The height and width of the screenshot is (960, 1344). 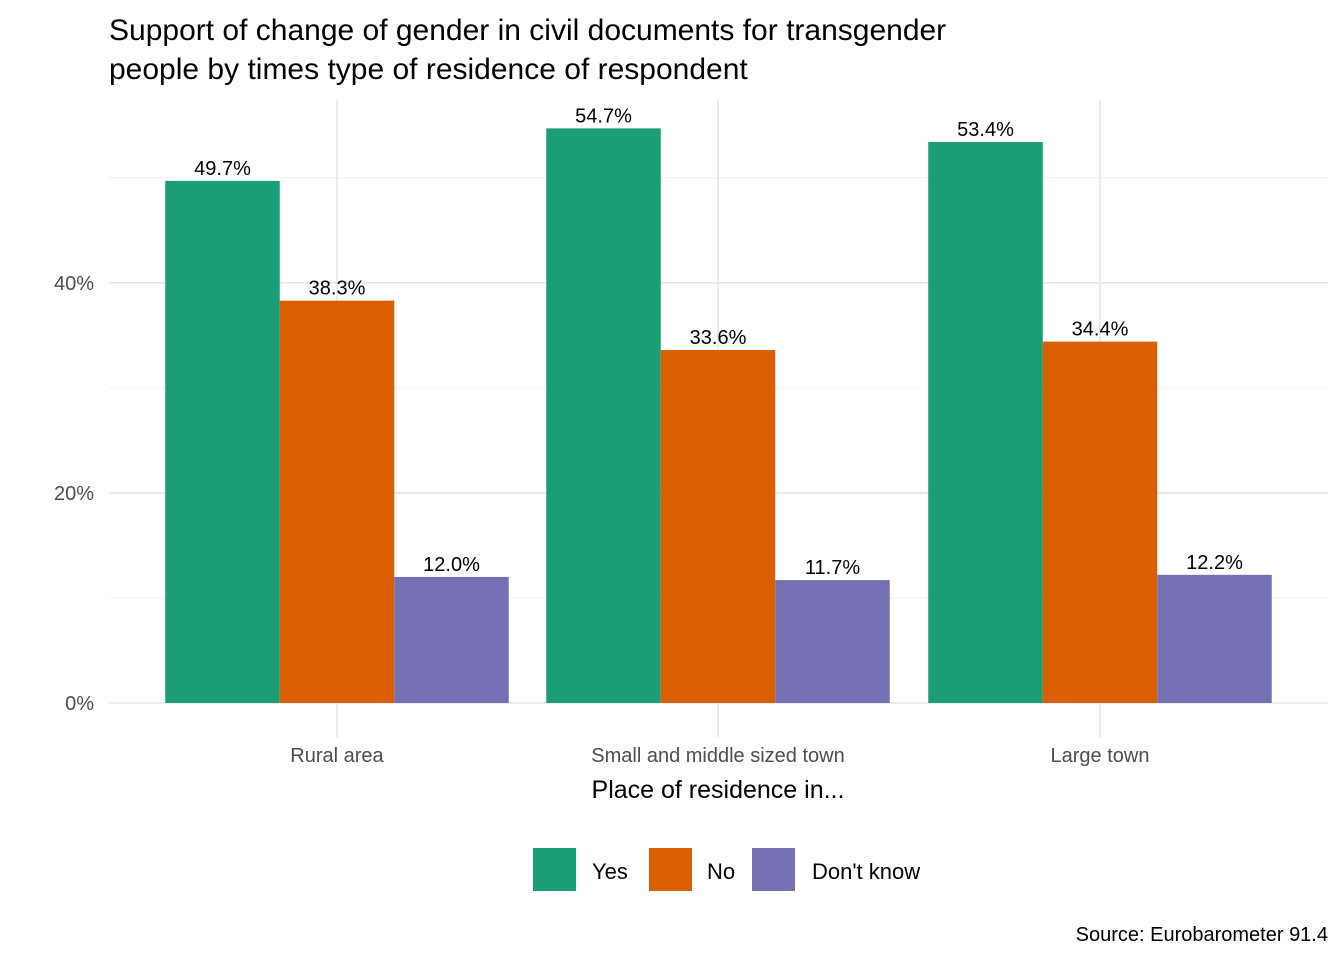 What do you see at coordinates (1100, 330) in the screenshot?
I see `bar-value-label: 34.4%` at bounding box center [1100, 330].